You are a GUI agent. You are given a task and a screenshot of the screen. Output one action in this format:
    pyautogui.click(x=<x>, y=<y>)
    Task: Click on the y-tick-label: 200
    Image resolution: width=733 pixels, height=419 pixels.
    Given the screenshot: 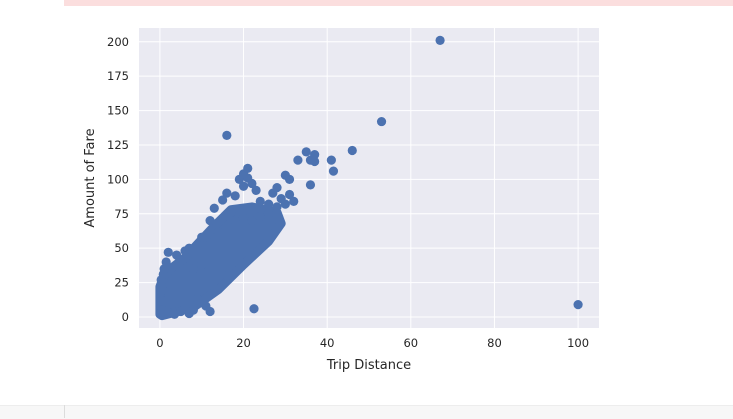 What is the action you would take?
    pyautogui.click(x=118, y=42)
    